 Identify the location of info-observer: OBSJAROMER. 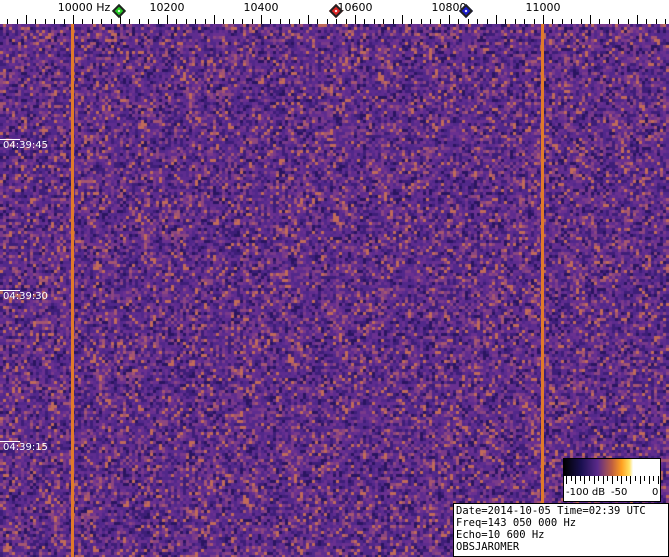
(488, 547).